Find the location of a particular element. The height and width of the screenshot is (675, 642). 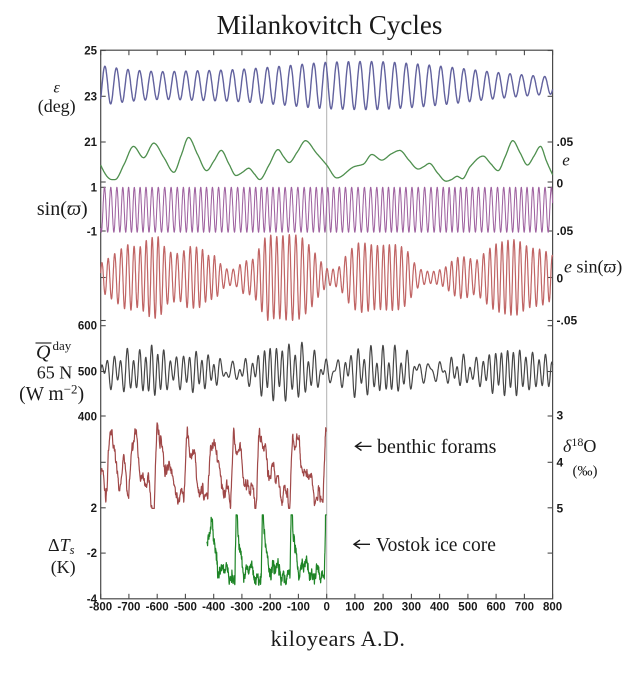

svg-text: -200 is located at coordinates (270, 608).